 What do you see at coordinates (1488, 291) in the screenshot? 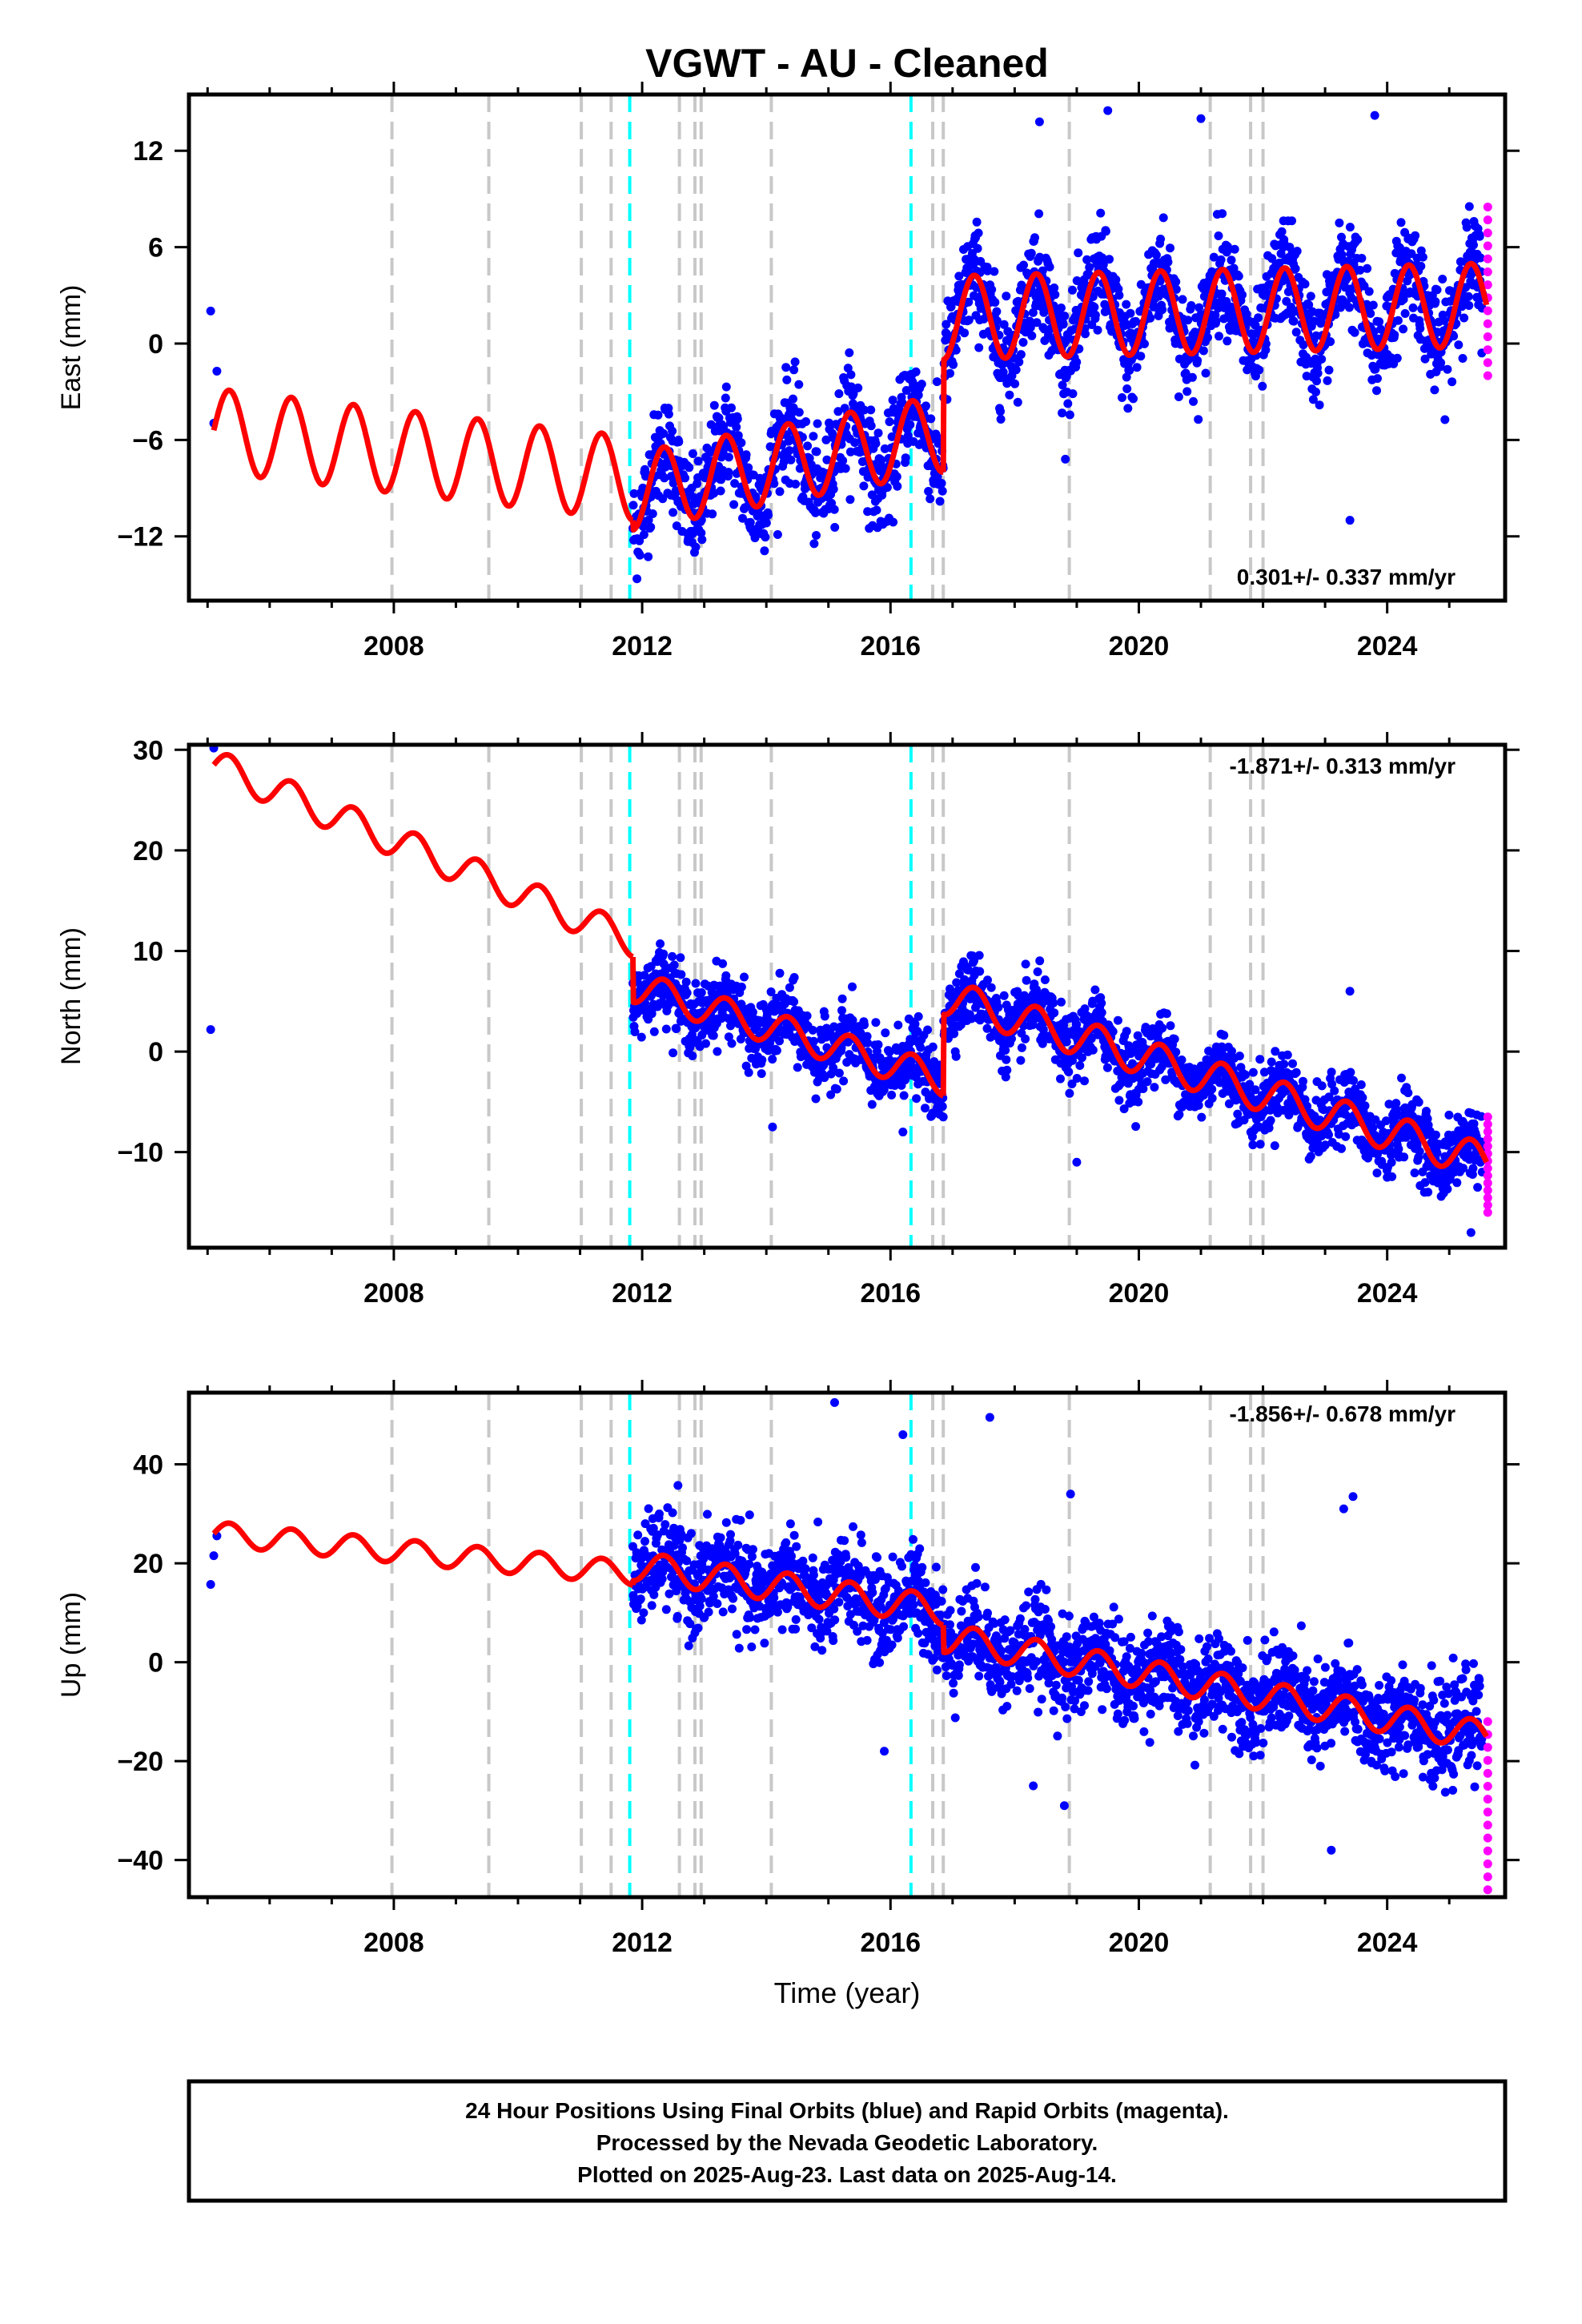
I see `rapid-orbit-points` at bounding box center [1488, 291].